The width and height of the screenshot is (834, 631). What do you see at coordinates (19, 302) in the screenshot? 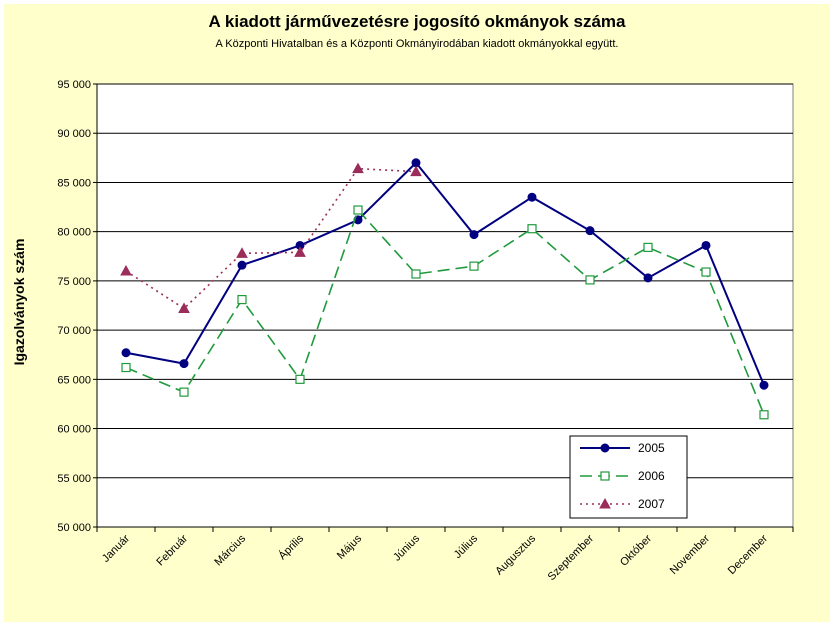
I see `y-axis-label: Igazolványok szám` at bounding box center [19, 302].